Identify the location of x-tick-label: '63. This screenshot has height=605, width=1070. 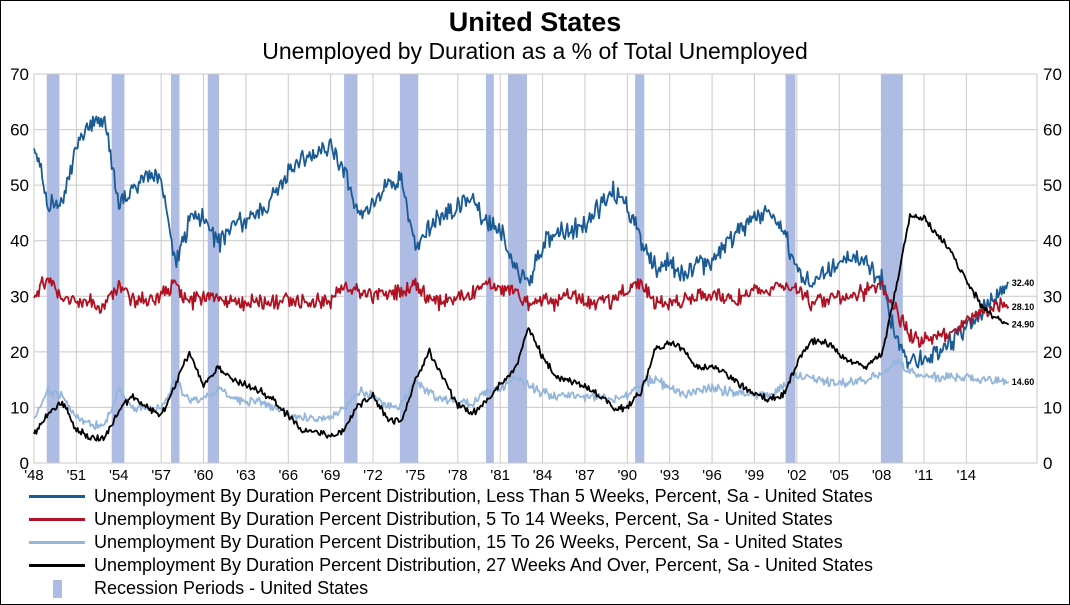
(246, 475).